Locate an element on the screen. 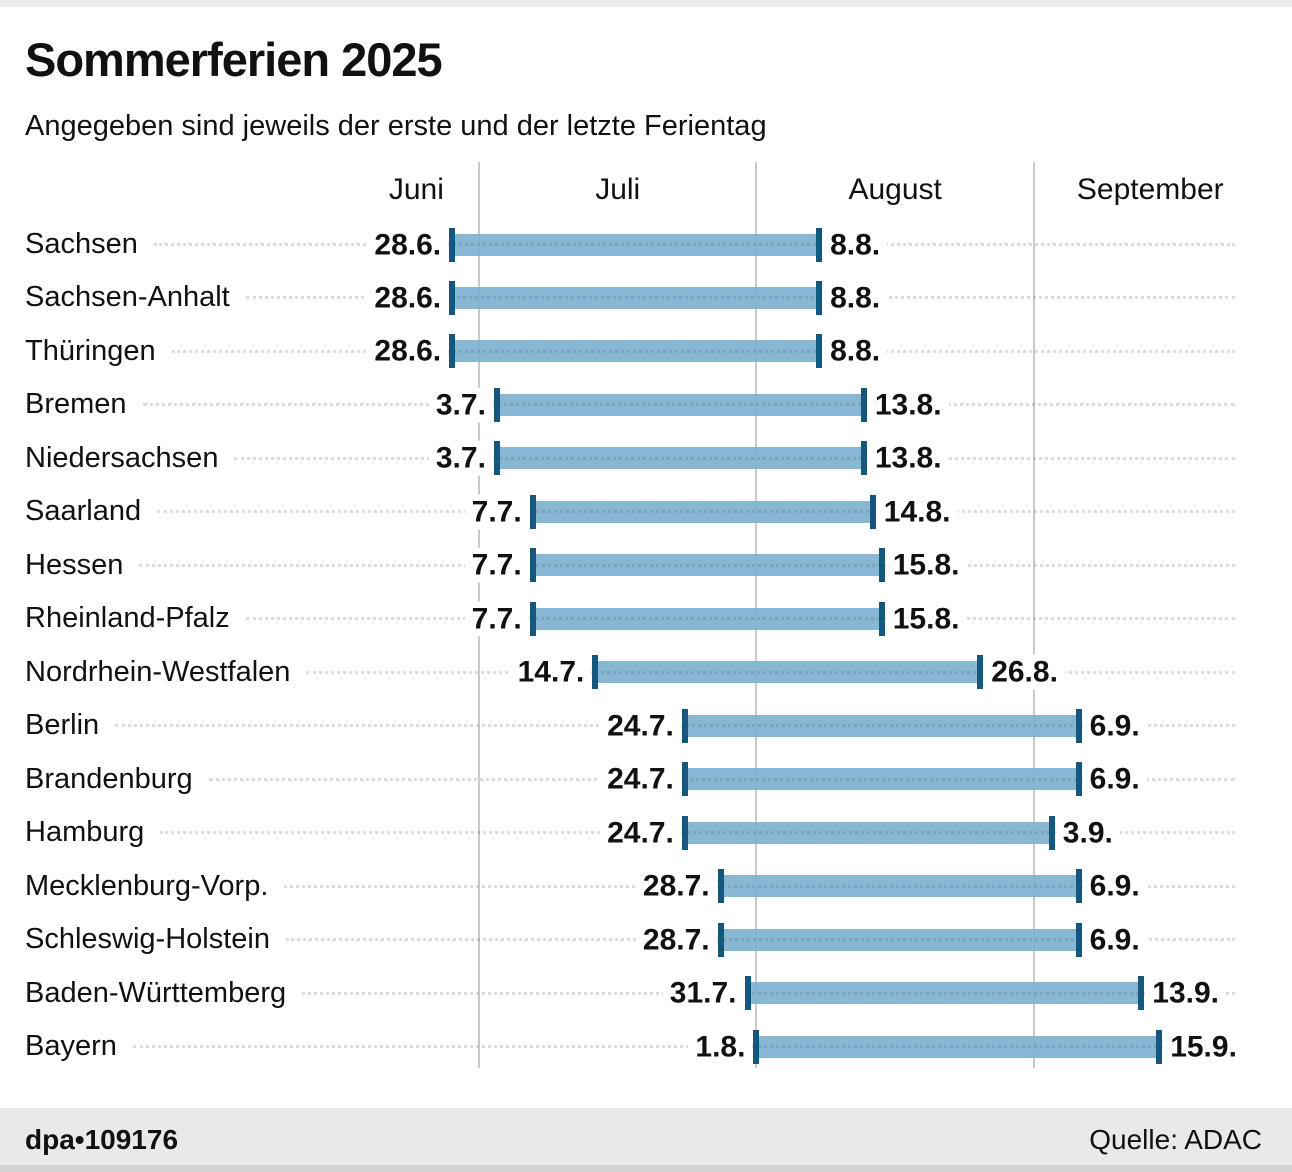  state-row: Rheinland-Pfalz 7.7. 15.8. is located at coordinates (646, 619).